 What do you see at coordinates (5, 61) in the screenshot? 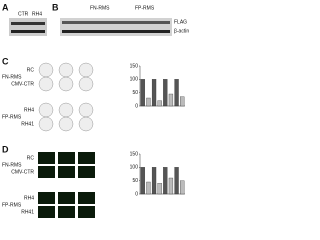
I see `panel-label: C` at bounding box center [5, 61].